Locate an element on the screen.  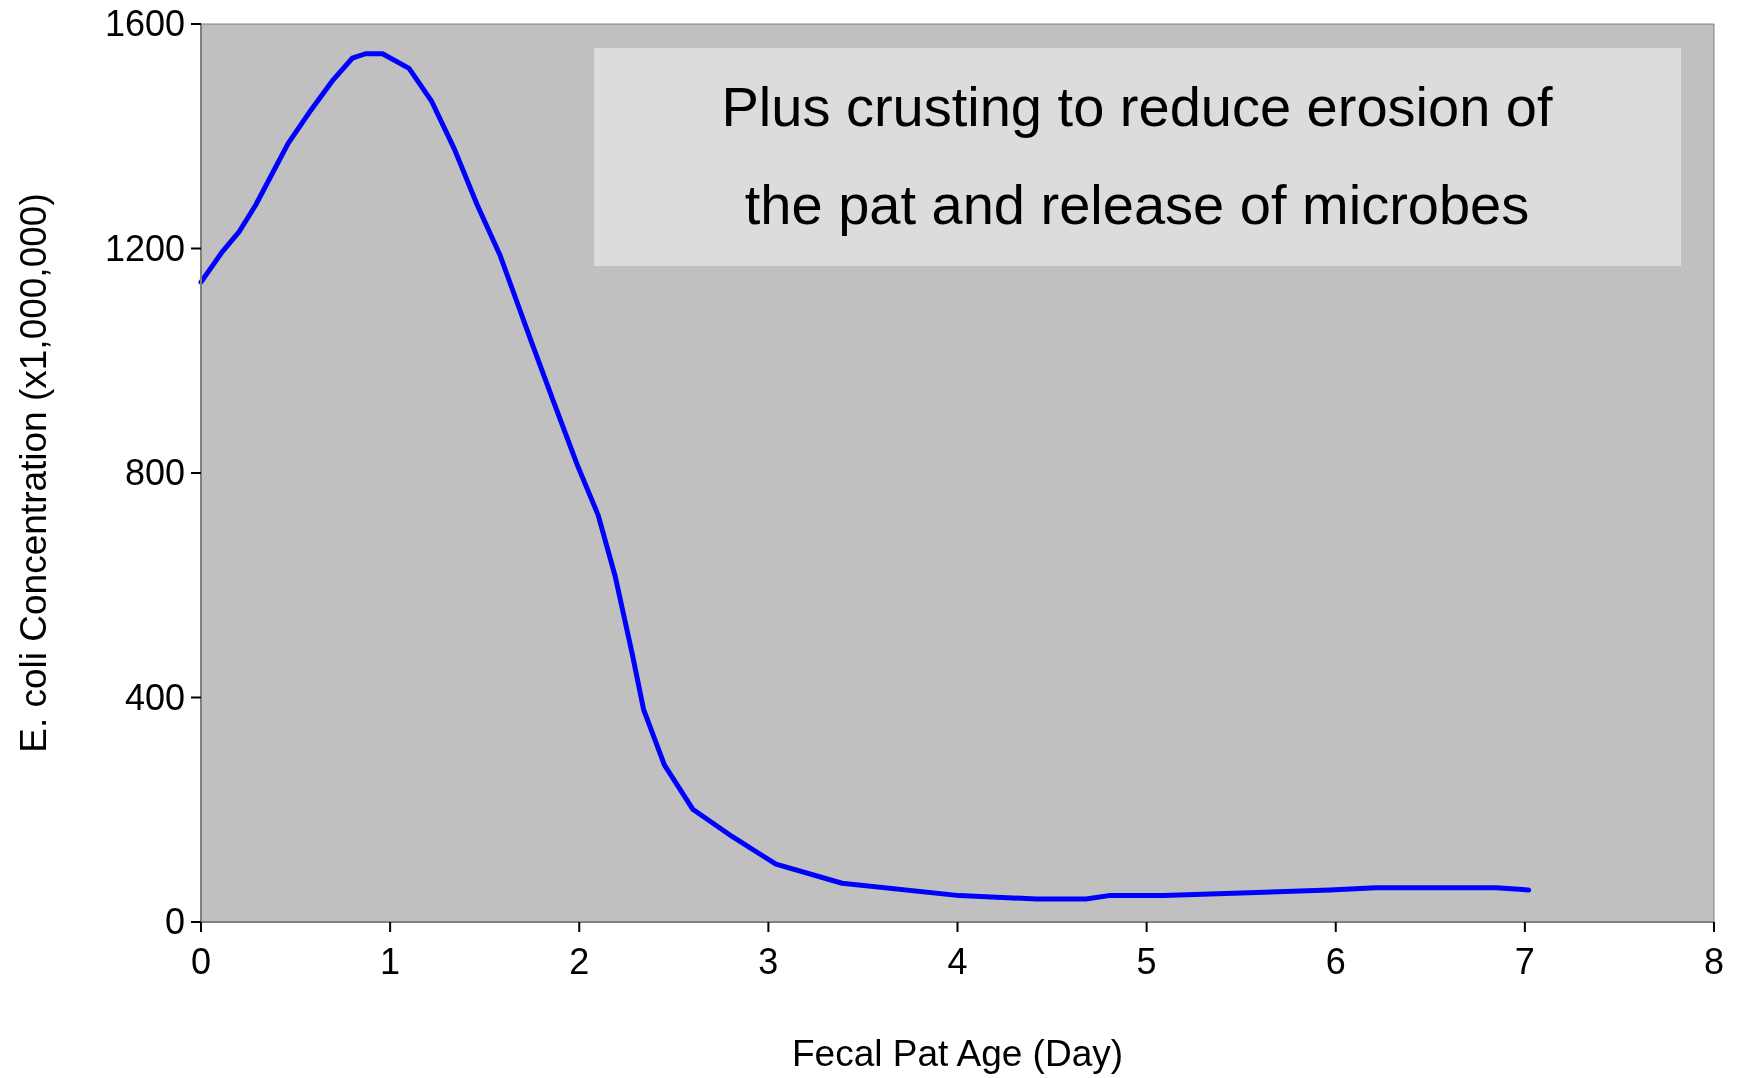
x-tick-label: 0 is located at coordinates (201, 961).